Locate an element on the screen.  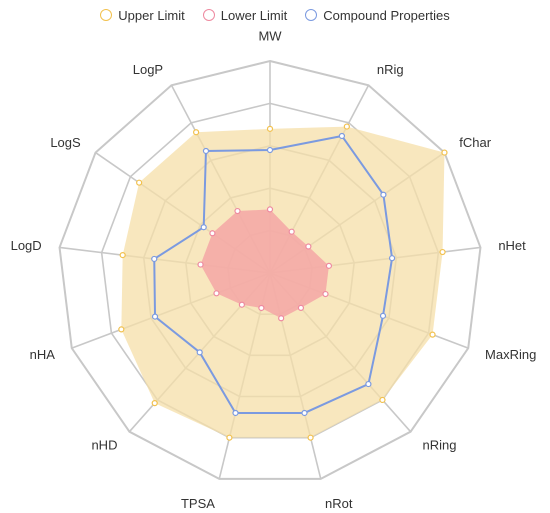
point-lower-limit-fchar is located at coordinates (308, 246).